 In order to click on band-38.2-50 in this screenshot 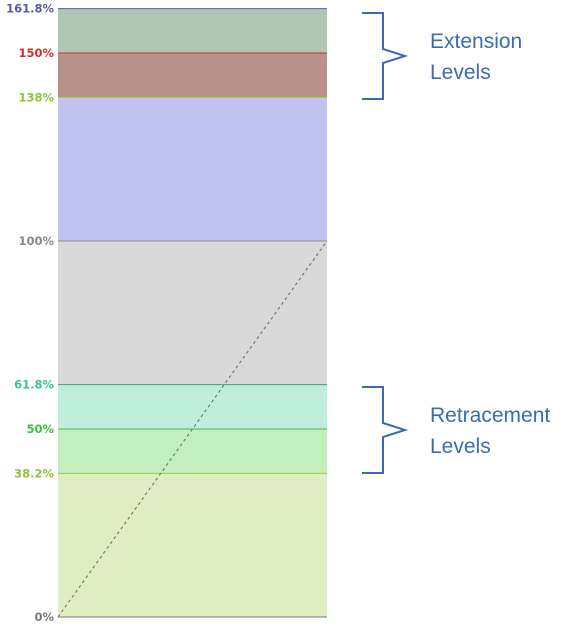, I will do `click(192, 451)`.